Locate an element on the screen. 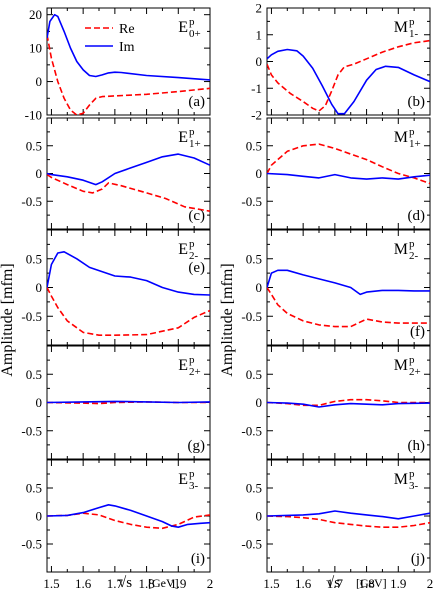 This screenshot has height=597, width=436. y-tick-label: 10 is located at coordinates (35, 48).